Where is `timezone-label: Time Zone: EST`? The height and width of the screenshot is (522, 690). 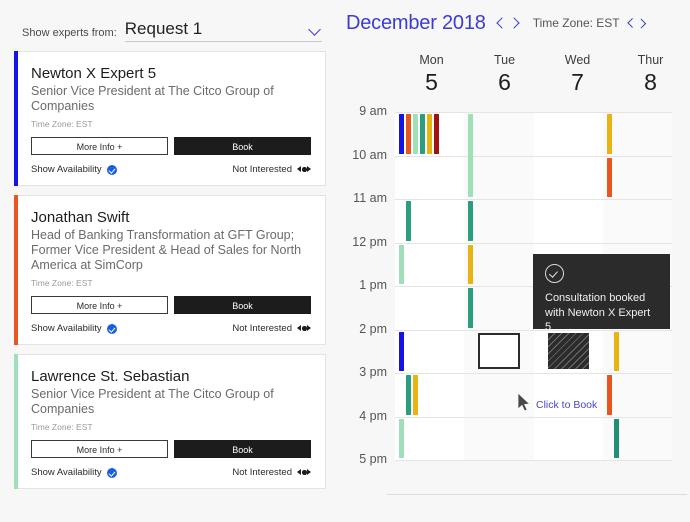 timezone-label: Time Zone: EST is located at coordinates (576, 23).